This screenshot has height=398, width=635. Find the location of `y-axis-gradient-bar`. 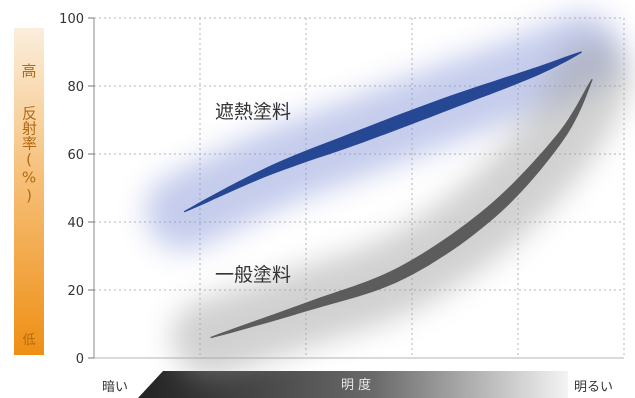

y-axis-gradient-bar is located at coordinates (29, 191).